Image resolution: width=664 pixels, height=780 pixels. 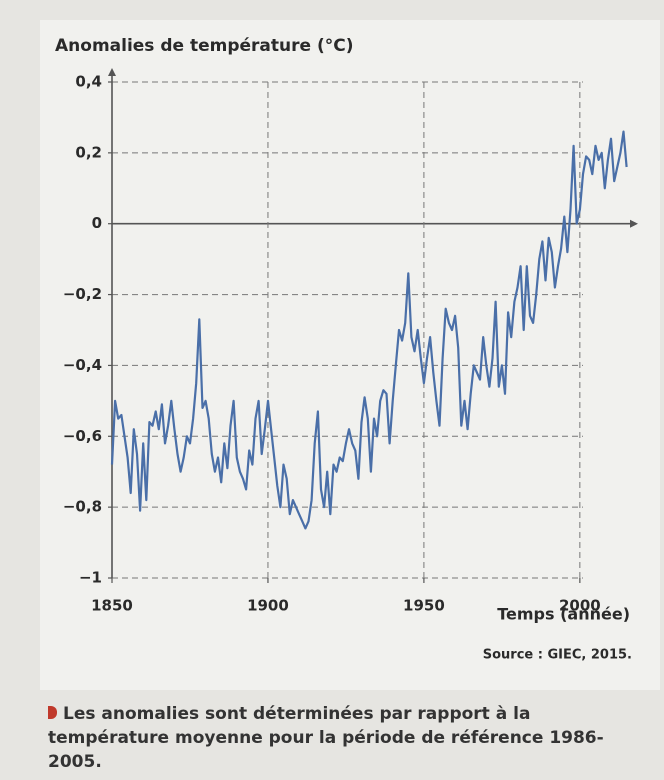 I want to click on x-tick-label: 1900, so click(x=268, y=606).